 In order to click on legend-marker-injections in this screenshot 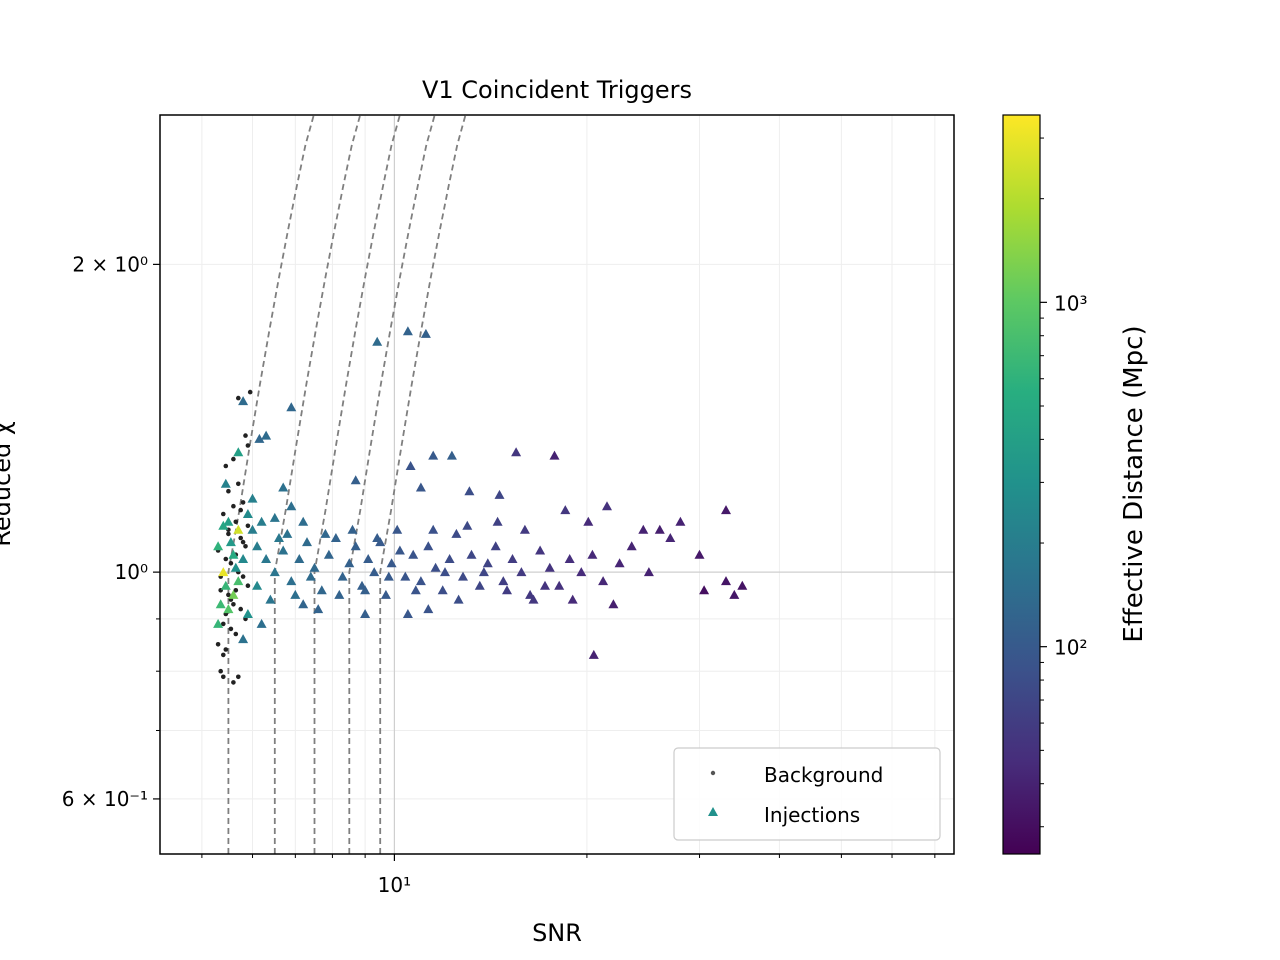, I will do `click(713, 811)`.